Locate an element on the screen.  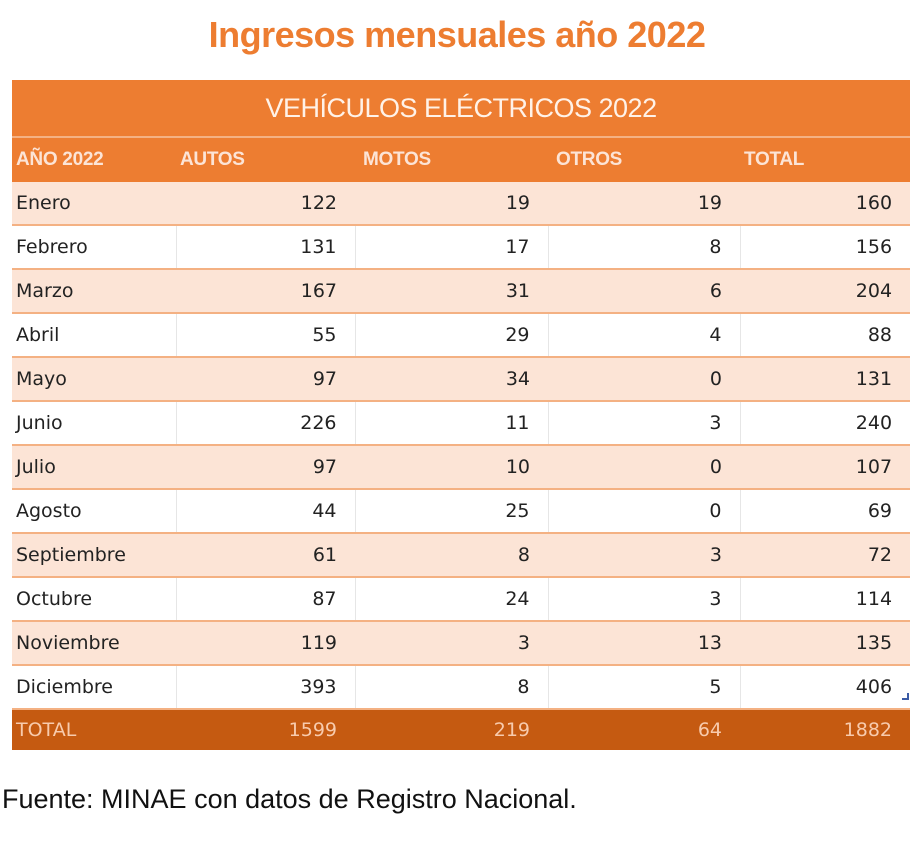
total-motos: 219 is located at coordinates (451, 729).